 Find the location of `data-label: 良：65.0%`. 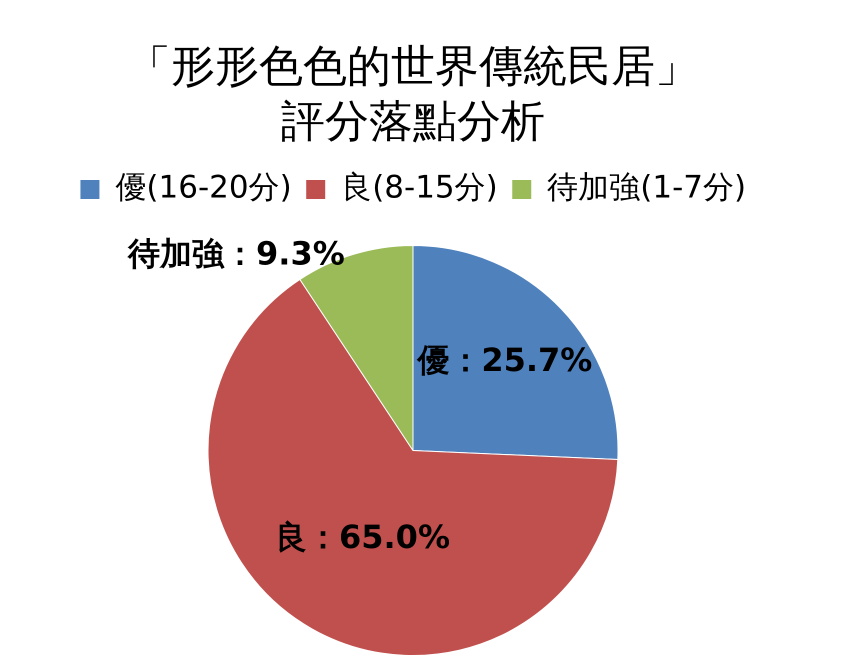

data-label: 良：65.0% is located at coordinates (362, 537).